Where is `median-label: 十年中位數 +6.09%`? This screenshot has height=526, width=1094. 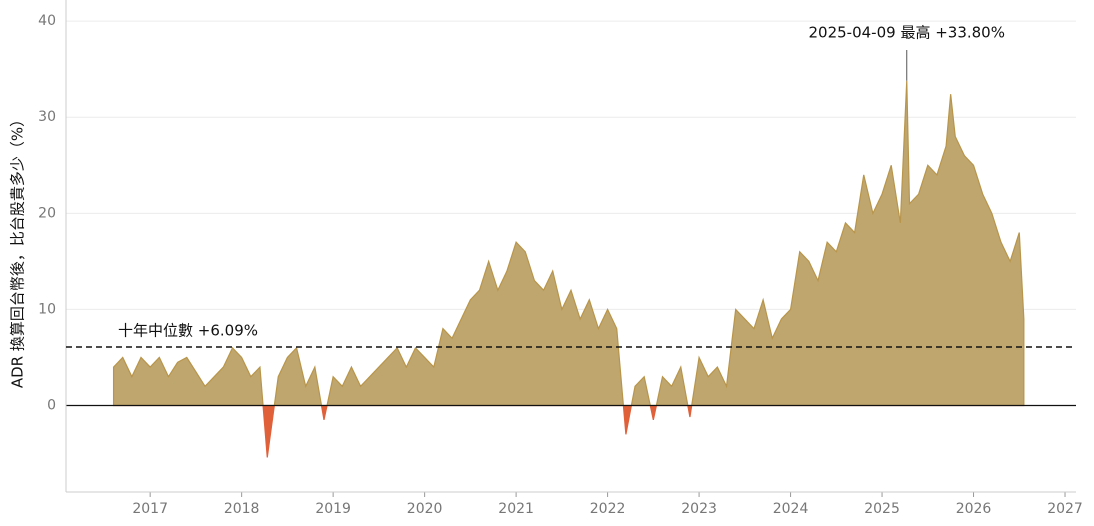 median-label: 十年中位數 +6.09% is located at coordinates (188, 330).